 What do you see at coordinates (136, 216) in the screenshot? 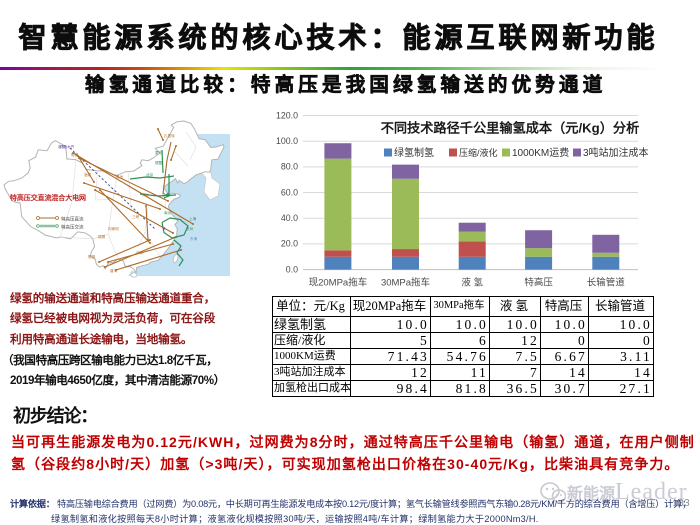
I see `svg-text: 三峡` at bounding box center [136, 216].